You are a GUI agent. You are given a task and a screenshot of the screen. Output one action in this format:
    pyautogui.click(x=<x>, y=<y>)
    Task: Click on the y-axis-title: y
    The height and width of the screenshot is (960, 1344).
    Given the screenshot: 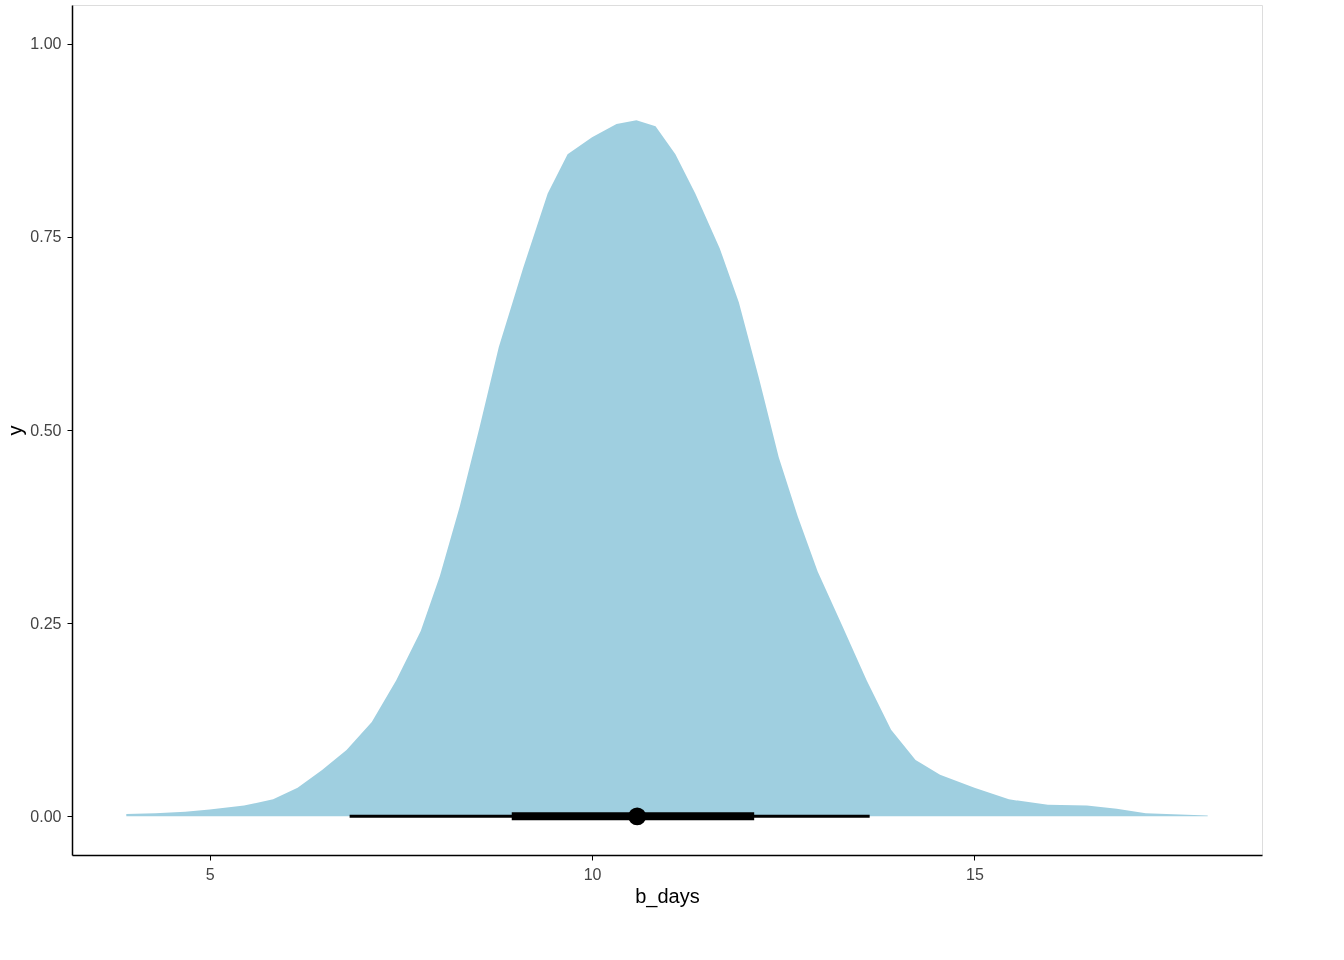 What is the action you would take?
    pyautogui.click(x=15, y=430)
    